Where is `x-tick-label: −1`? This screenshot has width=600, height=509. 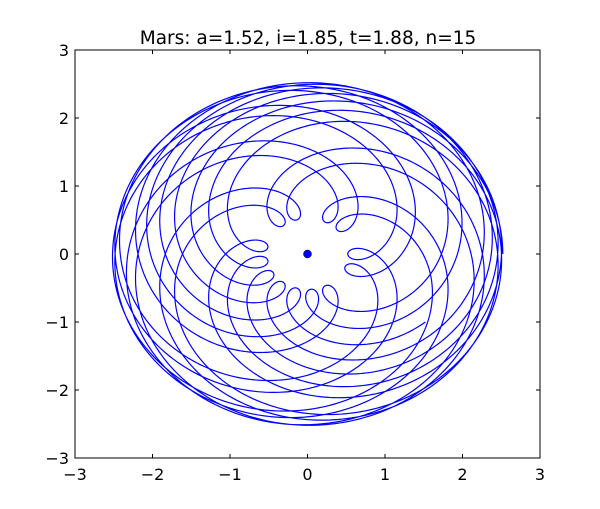
x-tick-label: −1 is located at coordinates (230, 474).